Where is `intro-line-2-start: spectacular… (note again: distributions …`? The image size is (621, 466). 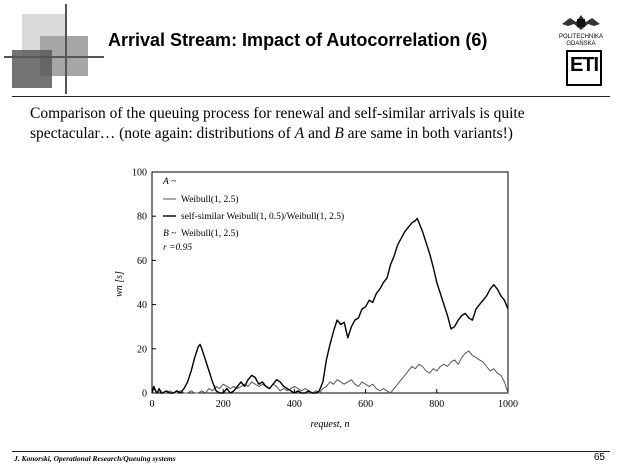 intro-line-2-start: spectacular… (note again: distributions … is located at coordinates (162, 133).